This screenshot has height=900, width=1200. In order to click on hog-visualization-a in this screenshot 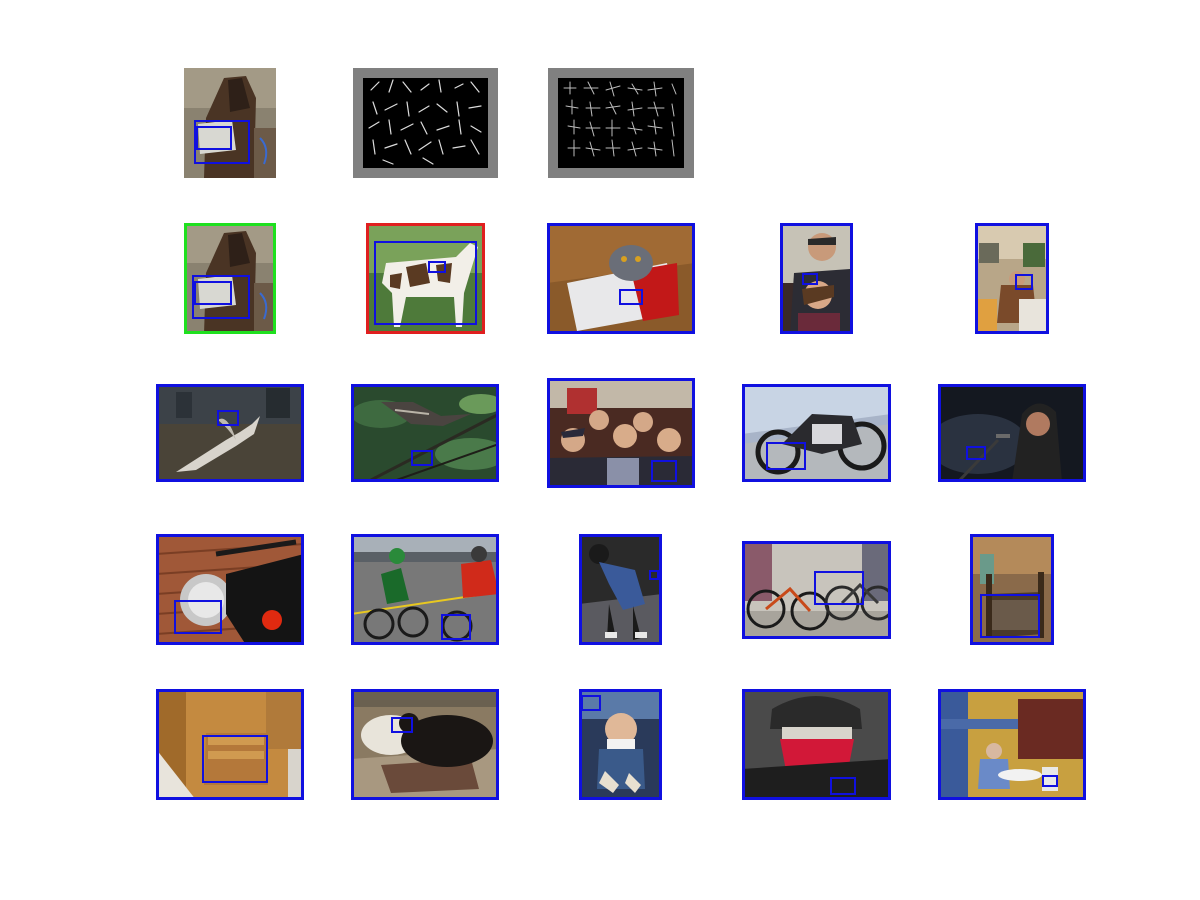, I will do `click(425, 123)`.